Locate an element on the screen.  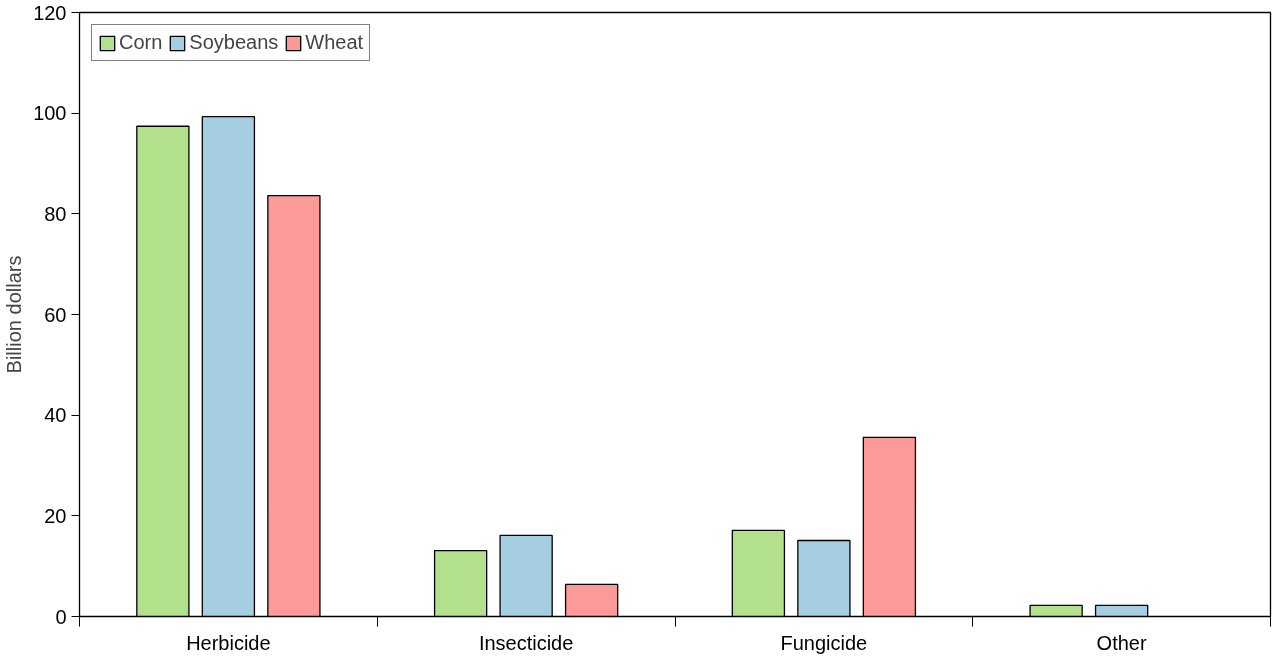
y-tick-label: 60 is located at coordinates (55, 314).